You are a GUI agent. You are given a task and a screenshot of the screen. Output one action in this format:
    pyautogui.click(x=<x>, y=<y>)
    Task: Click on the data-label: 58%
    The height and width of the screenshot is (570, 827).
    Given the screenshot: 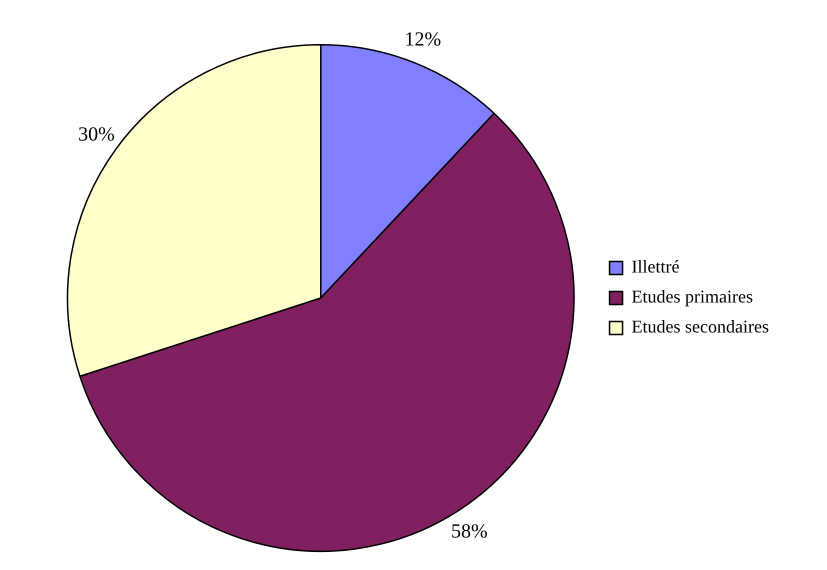 What is the action you would take?
    pyautogui.click(x=469, y=531)
    